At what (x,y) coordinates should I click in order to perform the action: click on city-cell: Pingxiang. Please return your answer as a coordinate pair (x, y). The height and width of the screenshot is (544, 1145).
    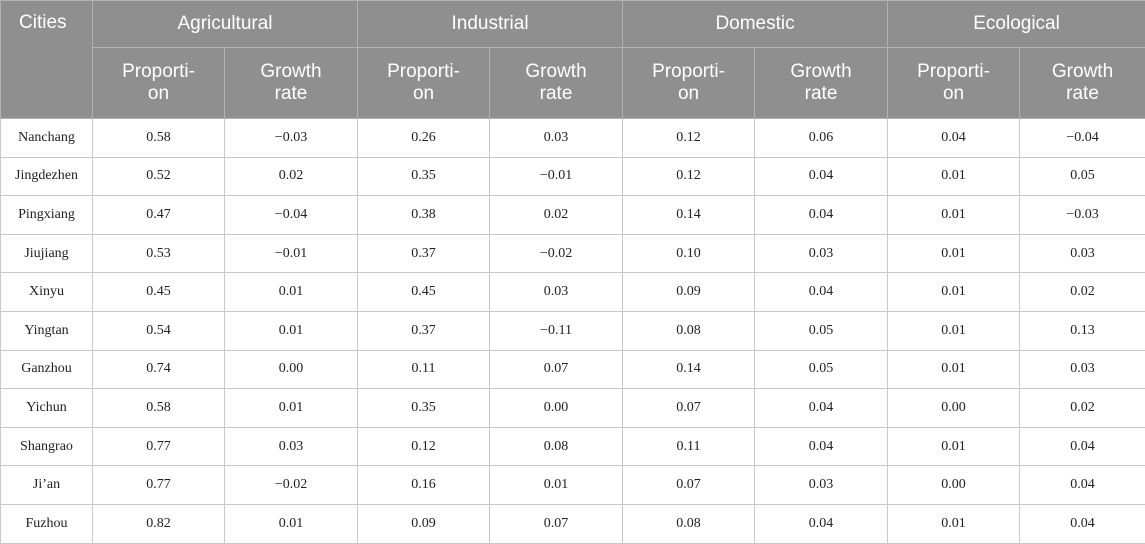
    Looking at the image, I should click on (47, 215).